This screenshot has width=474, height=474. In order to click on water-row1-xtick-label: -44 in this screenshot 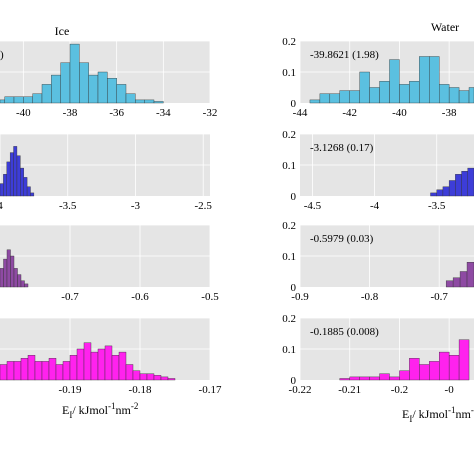, I will do `click(300, 113)`.